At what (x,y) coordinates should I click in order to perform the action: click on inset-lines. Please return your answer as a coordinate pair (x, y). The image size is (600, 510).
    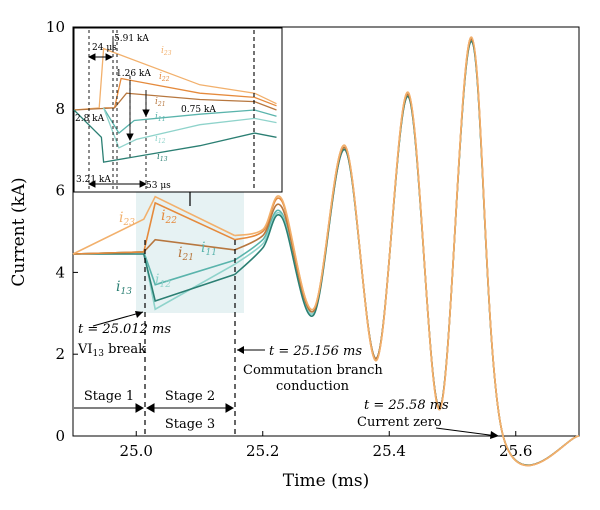
    Looking at the image, I should click on (175, 105).